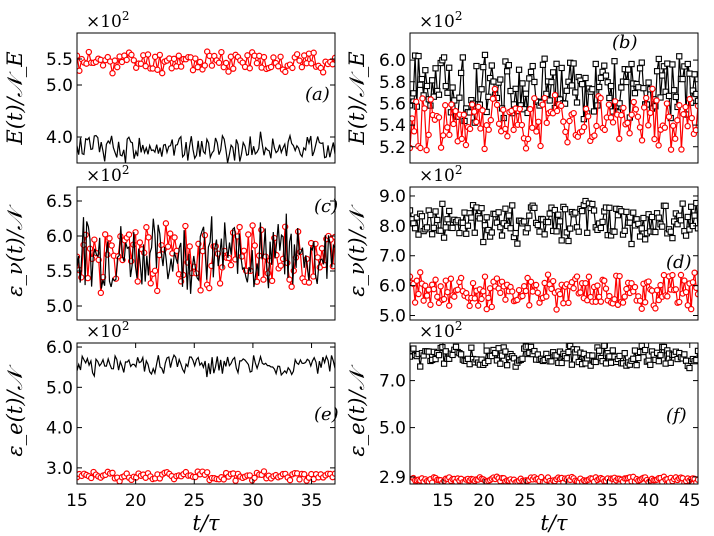  Describe the element at coordinates (392, 317) in the screenshot. I see `y-tick-label: 5.0` at that location.